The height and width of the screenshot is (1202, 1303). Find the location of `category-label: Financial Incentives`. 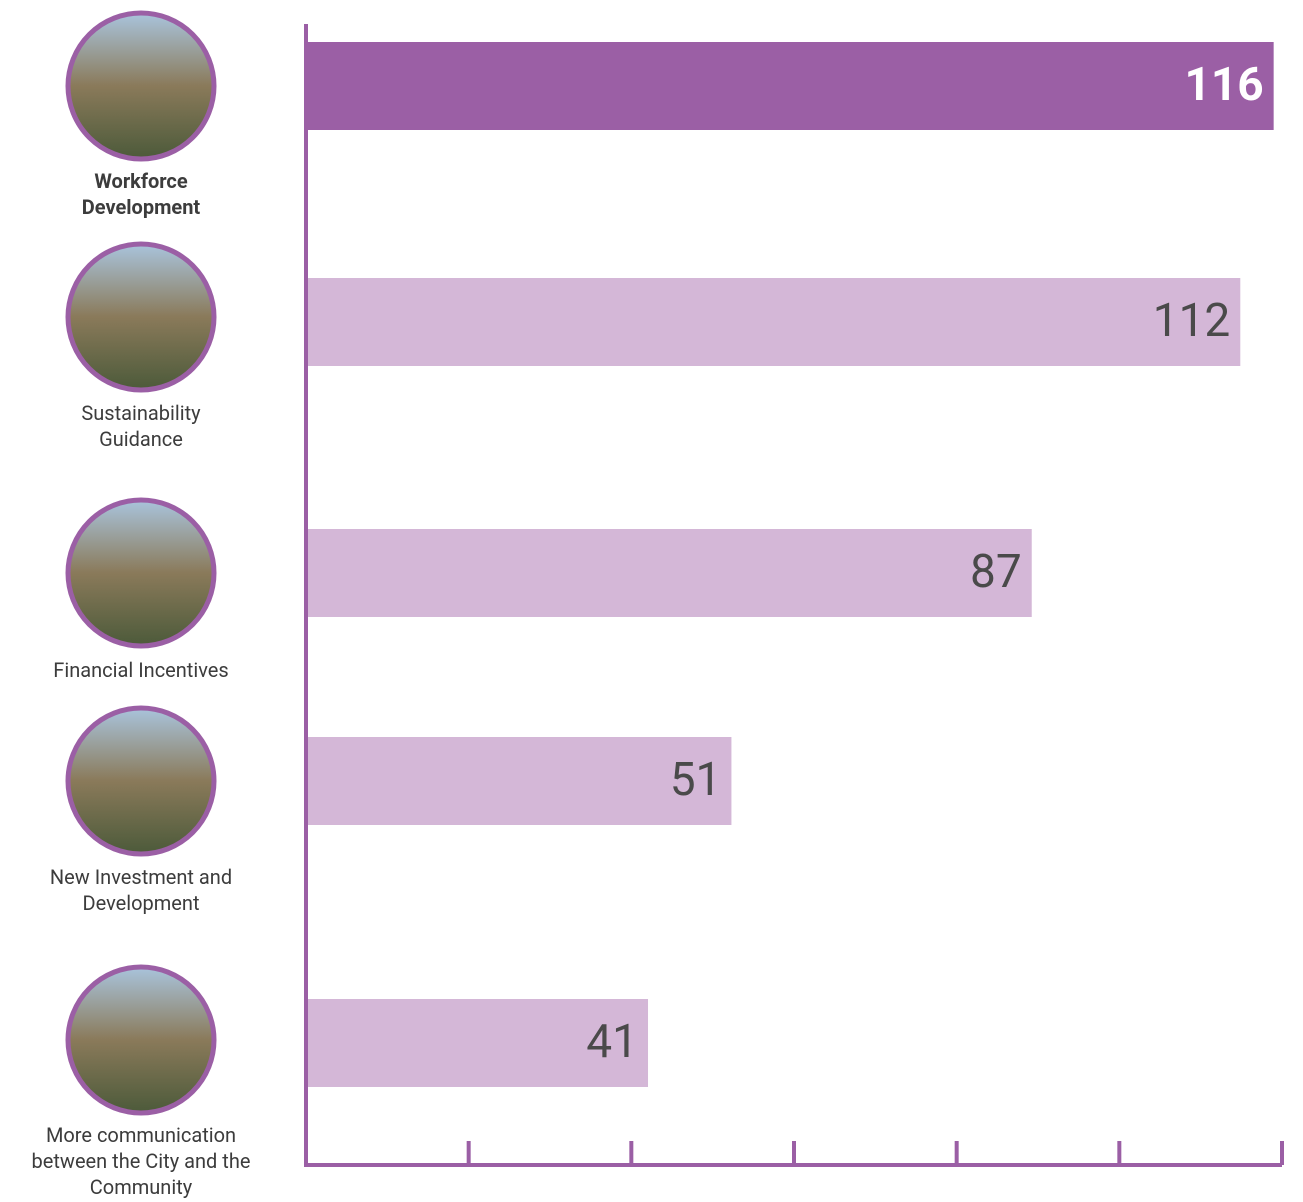

category-label: Financial Incentives is located at coordinates (141, 670).